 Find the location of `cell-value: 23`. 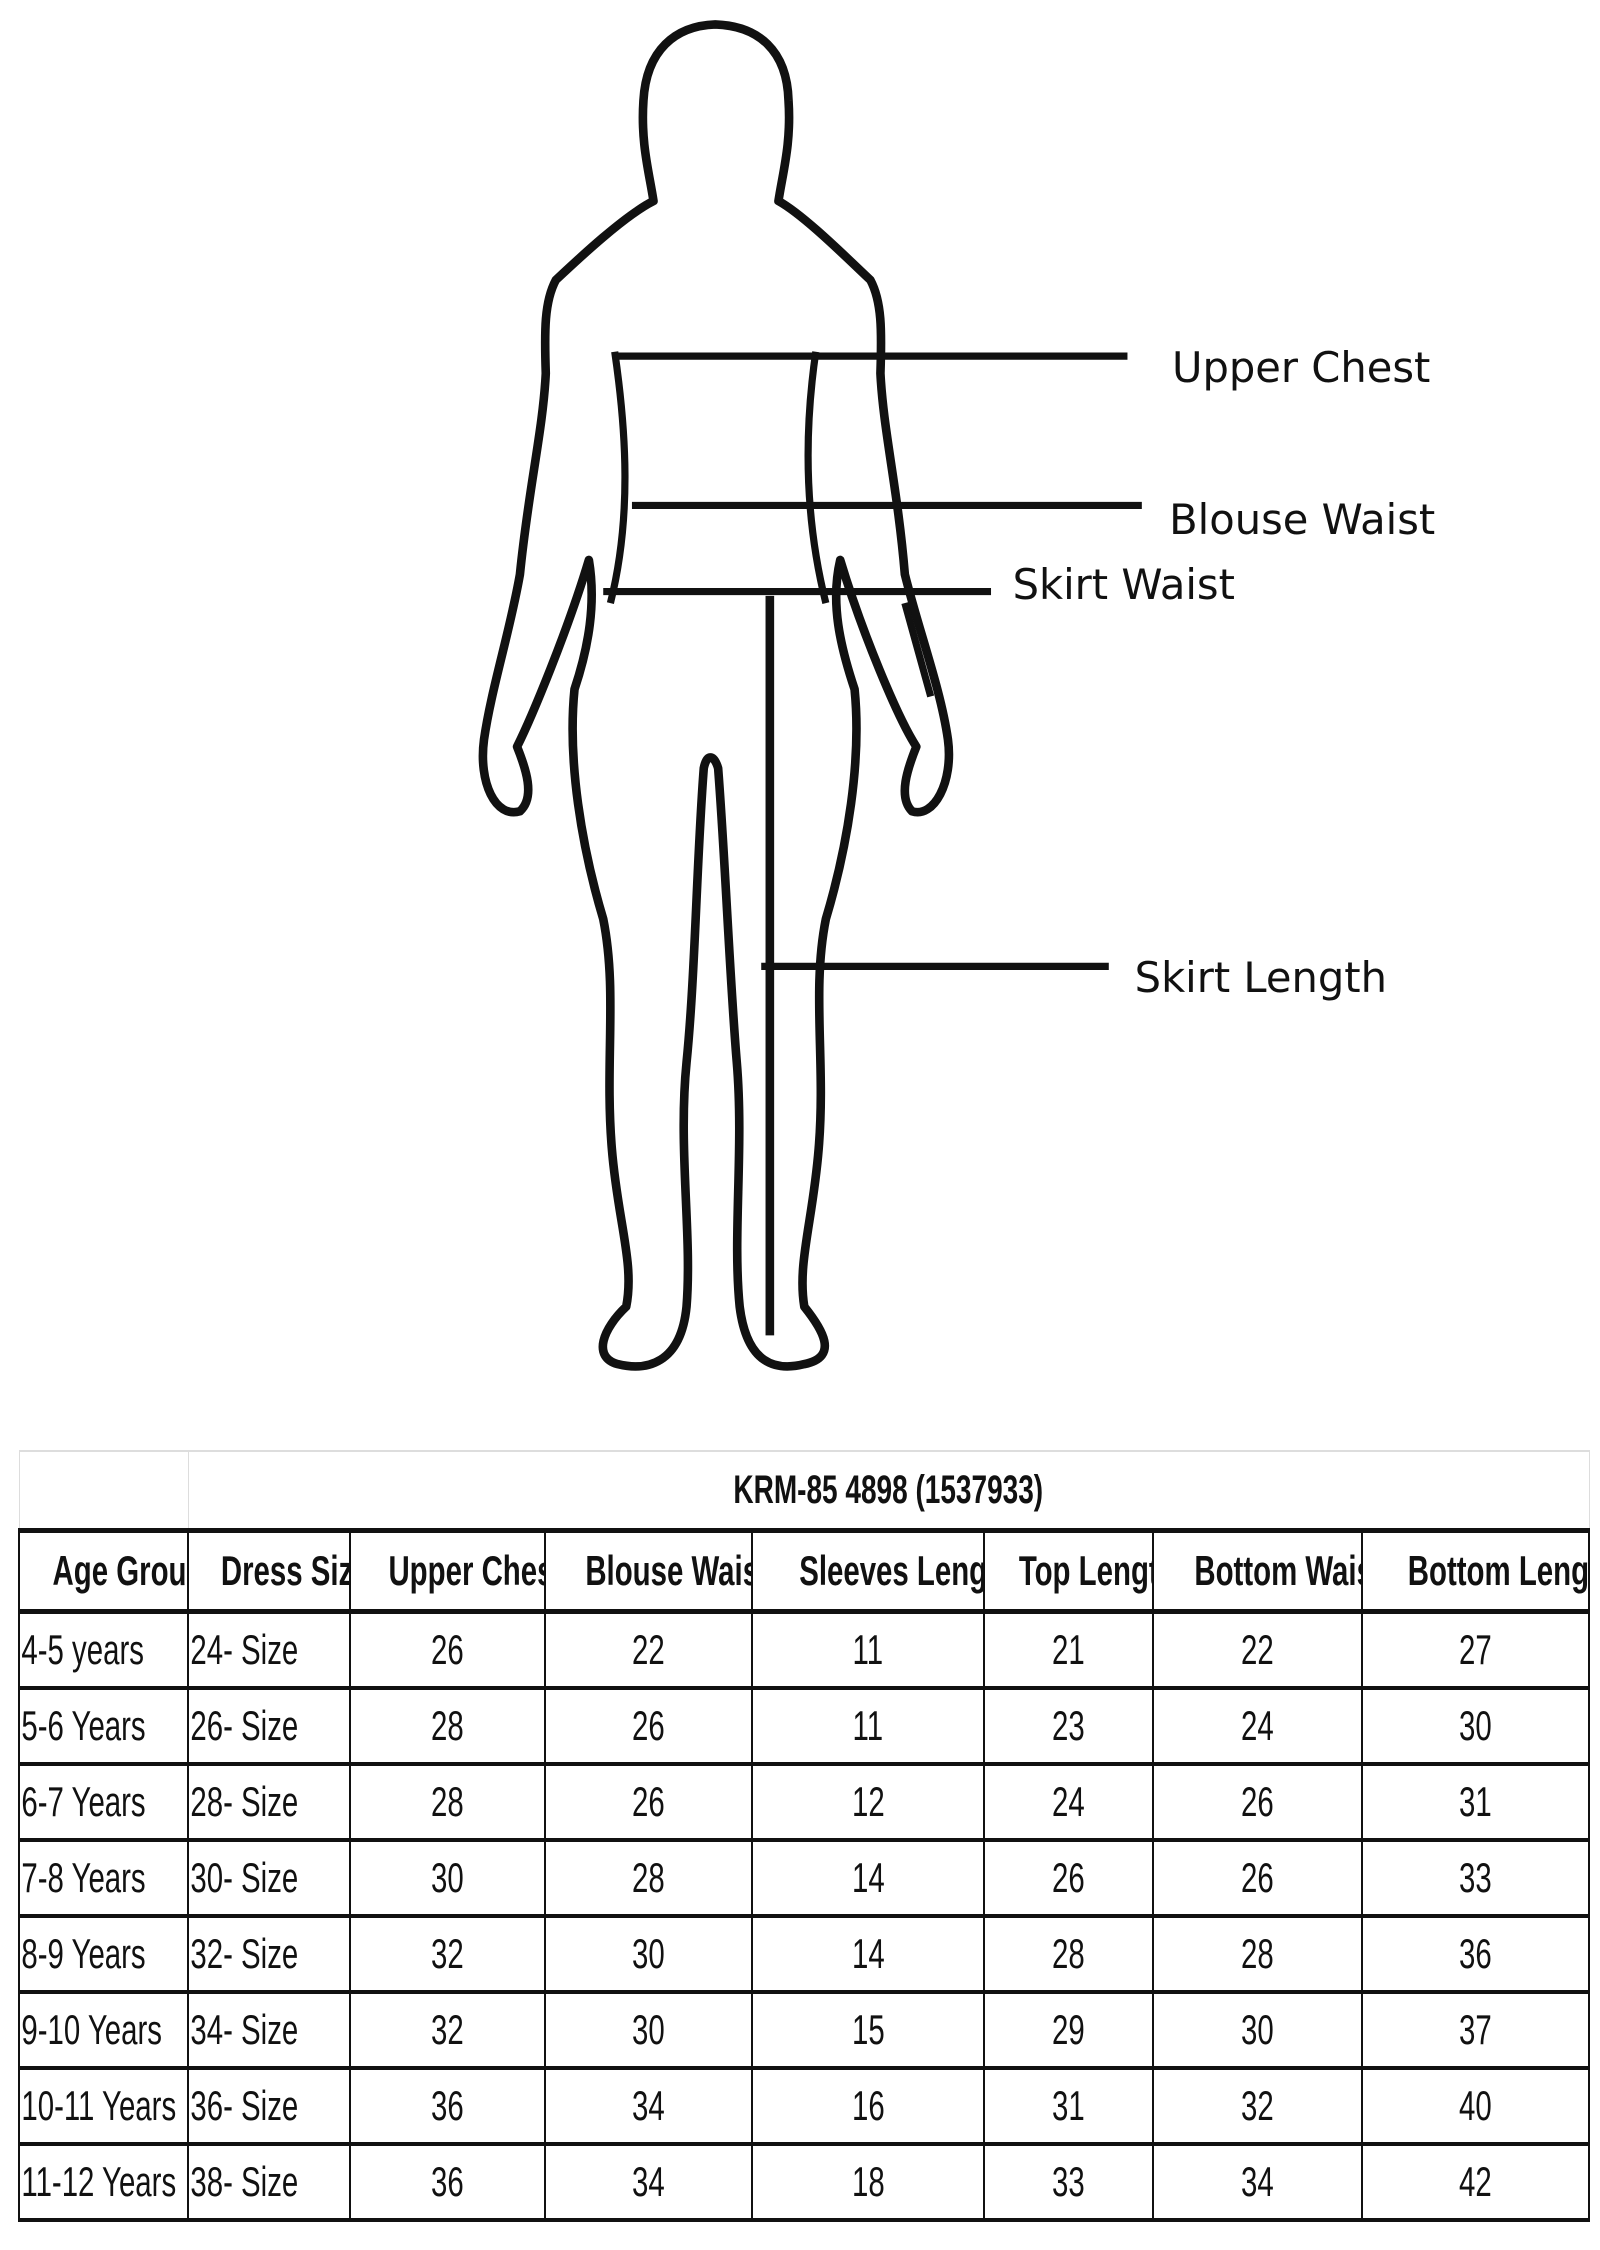

cell-value: 23 is located at coordinates (1068, 1725).